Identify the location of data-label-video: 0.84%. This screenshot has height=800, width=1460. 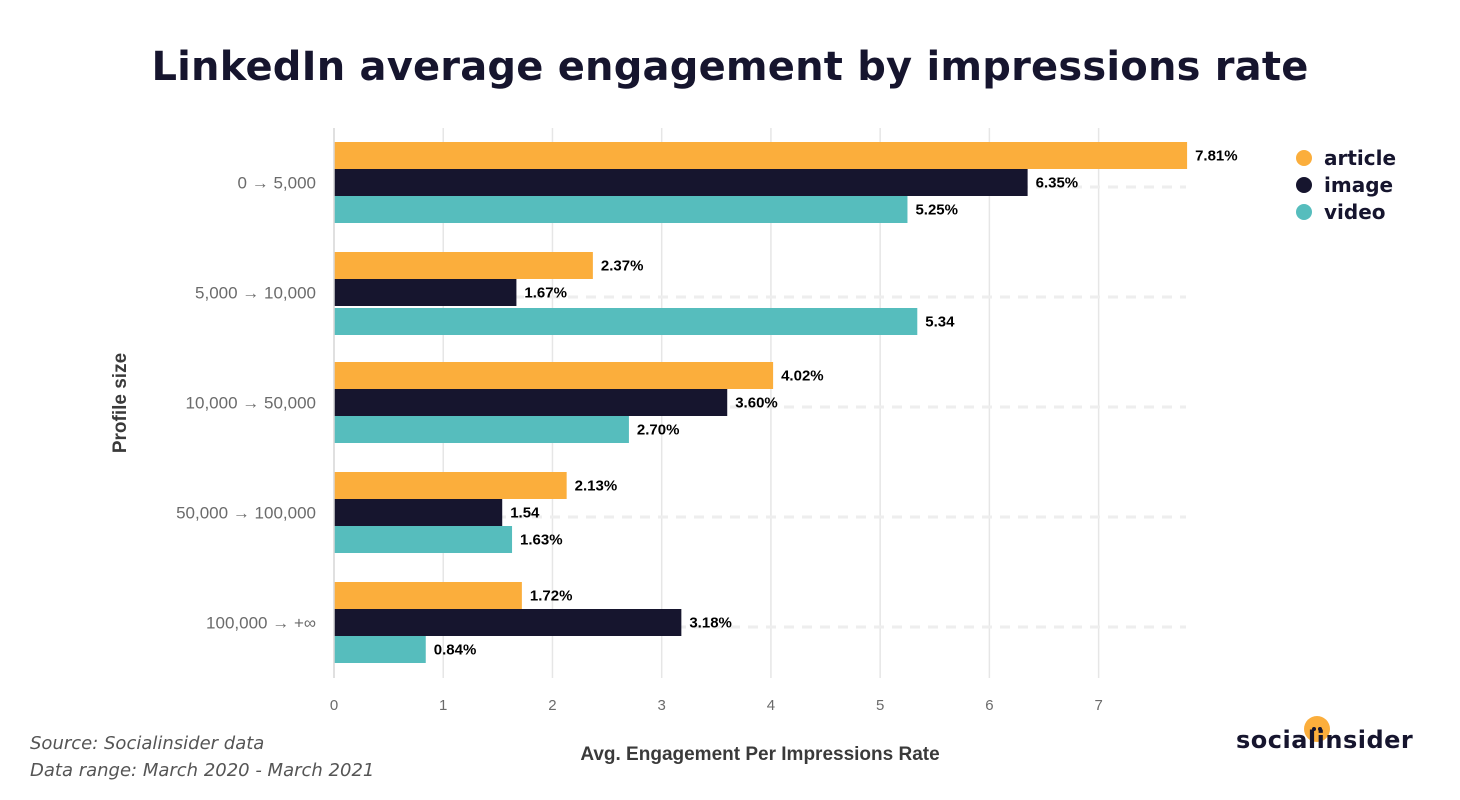
(455, 650).